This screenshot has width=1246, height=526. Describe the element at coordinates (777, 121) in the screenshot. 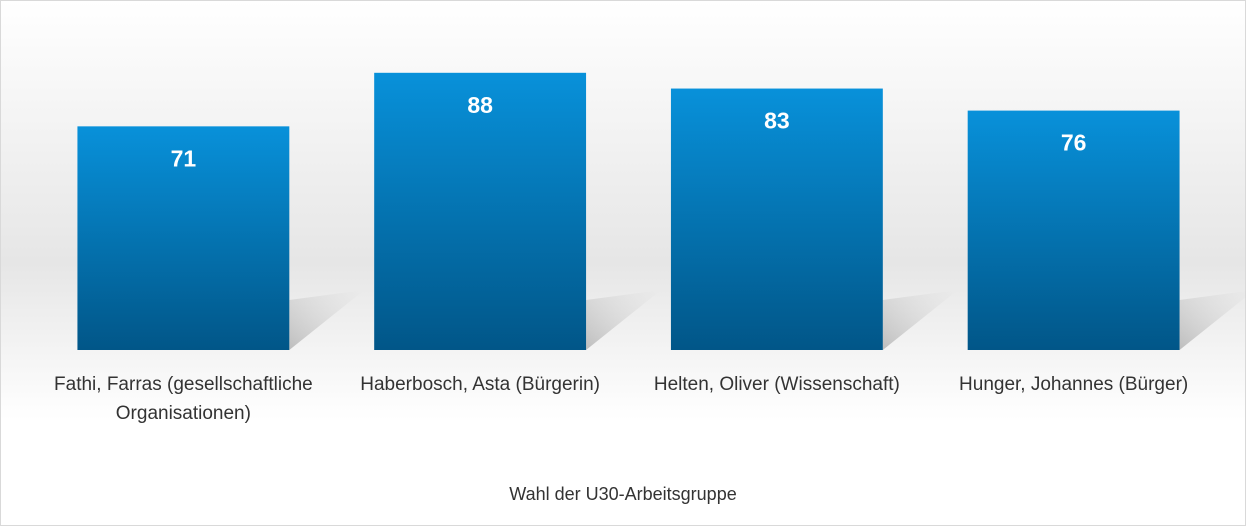

I see `data-label: 83` at that location.